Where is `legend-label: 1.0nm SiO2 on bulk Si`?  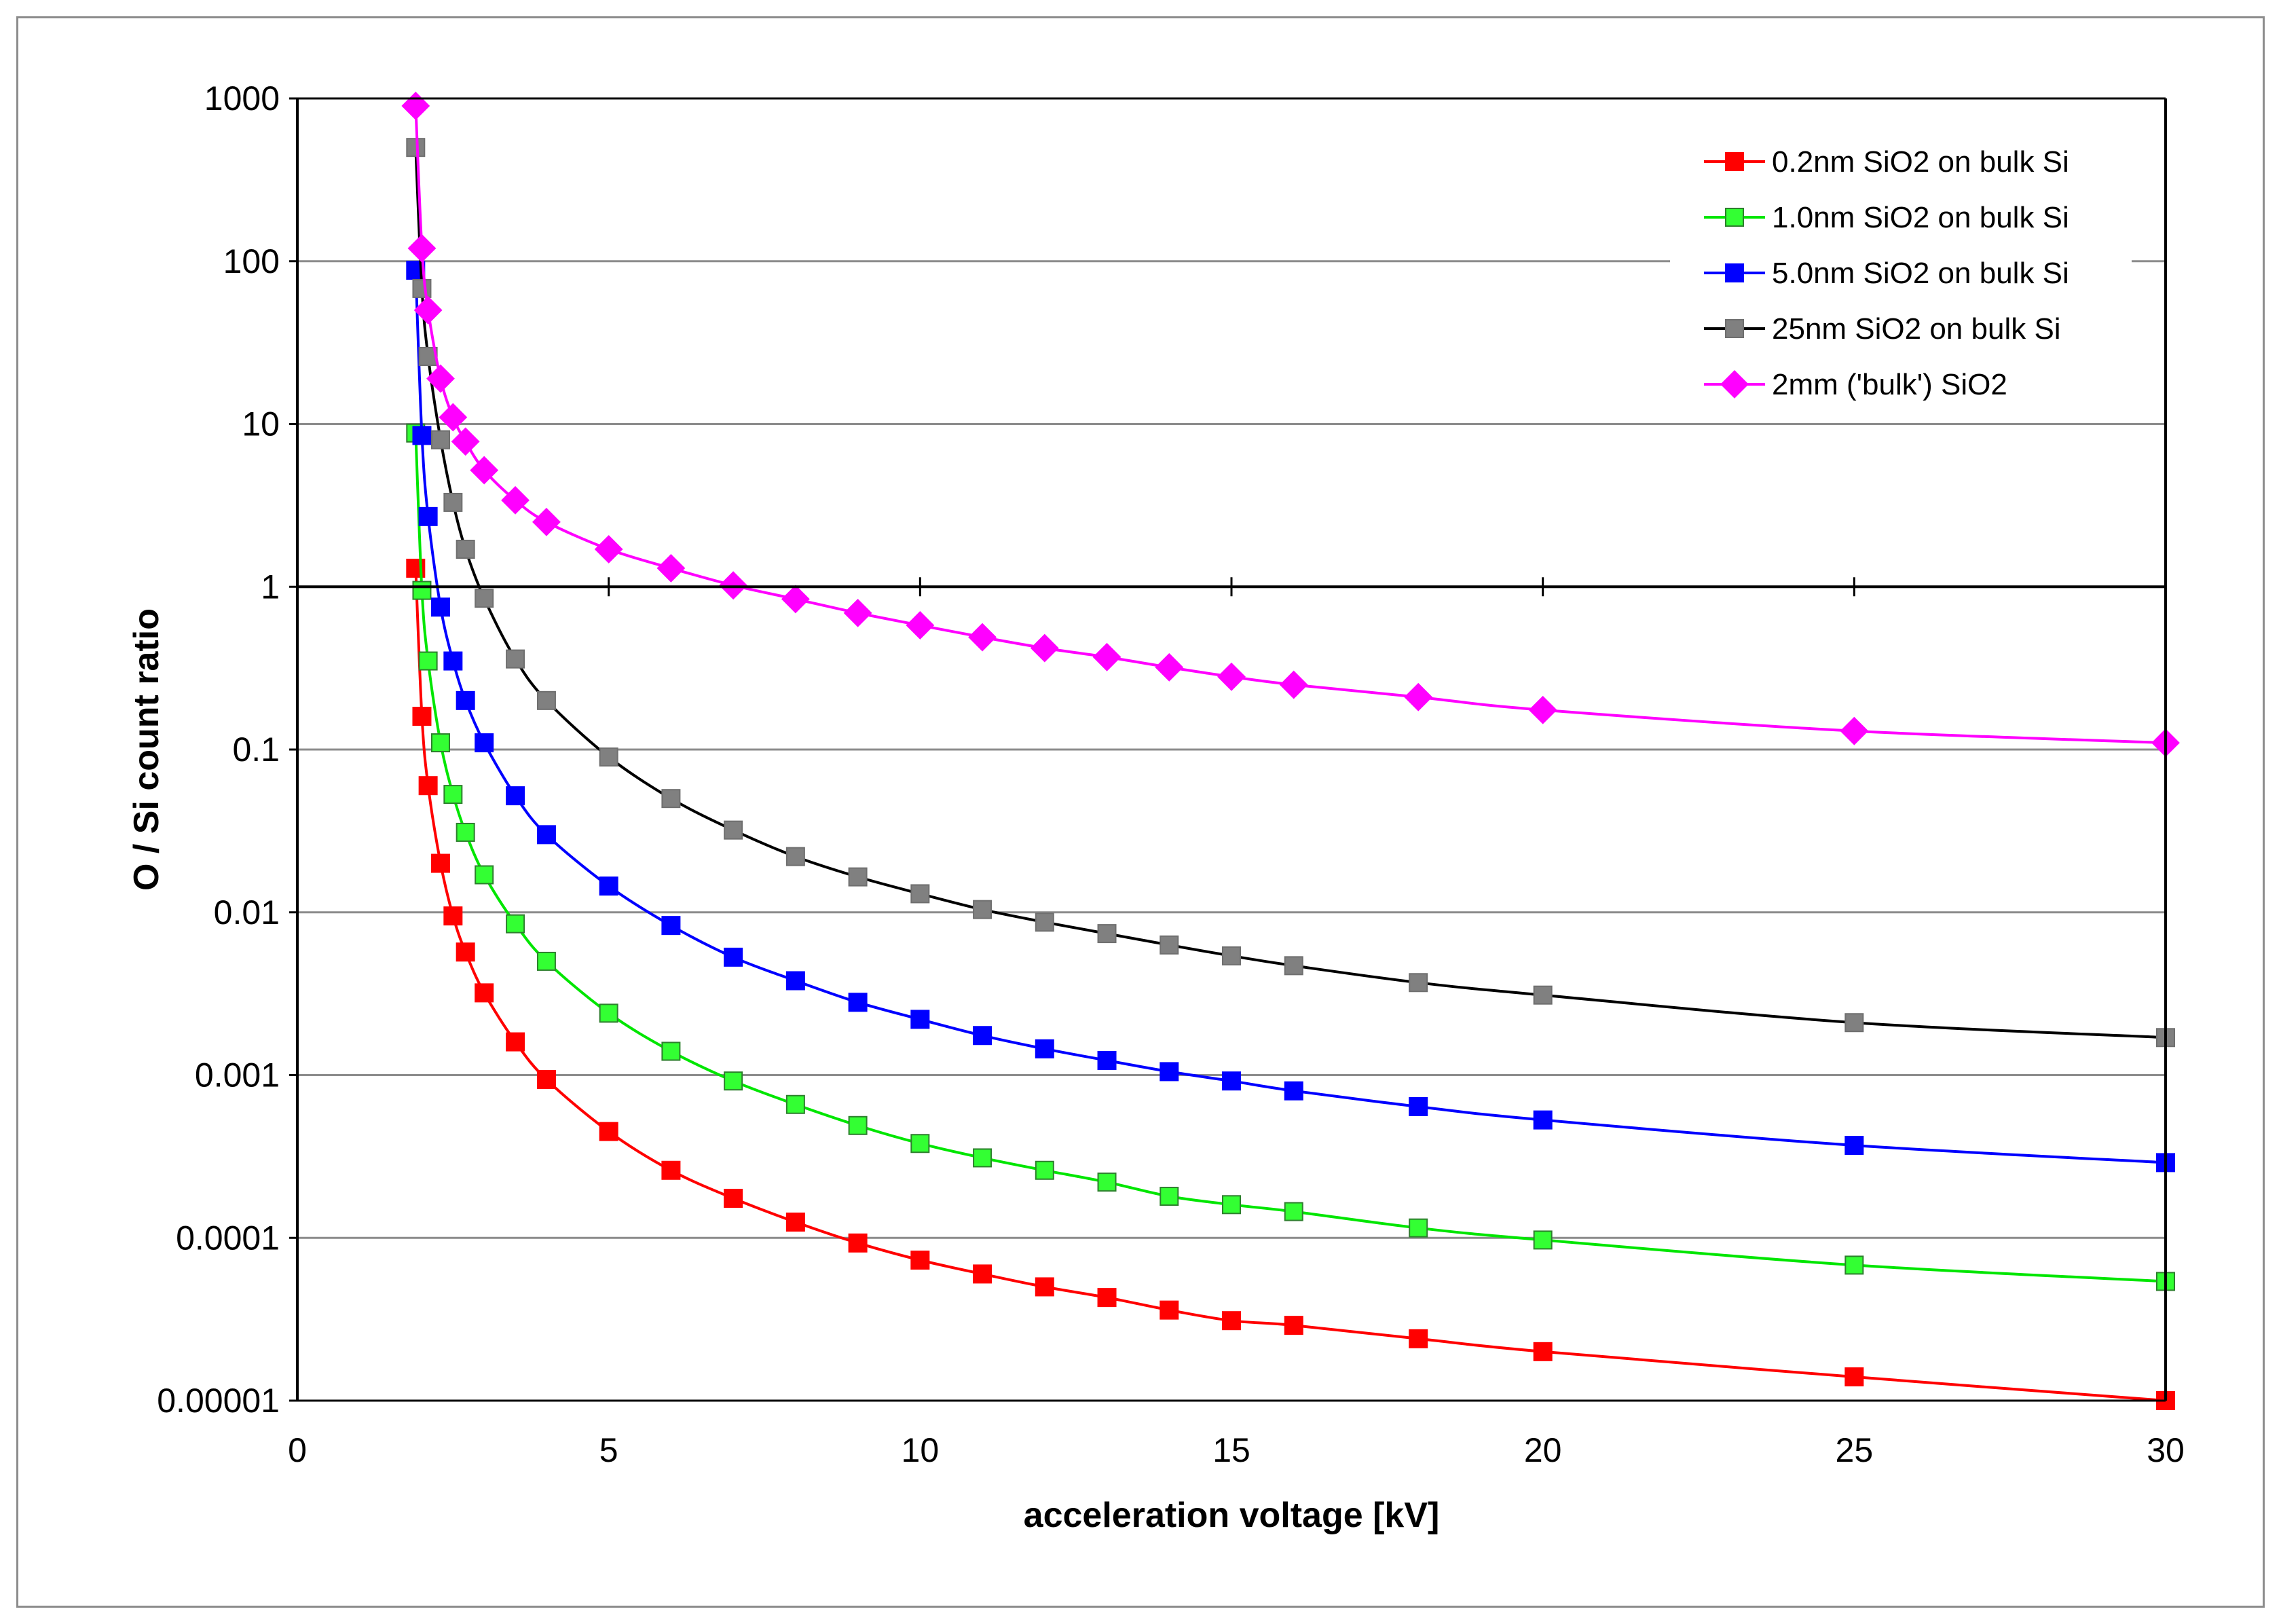
legend-label: 1.0nm SiO2 on bulk Si is located at coordinates (1921, 218).